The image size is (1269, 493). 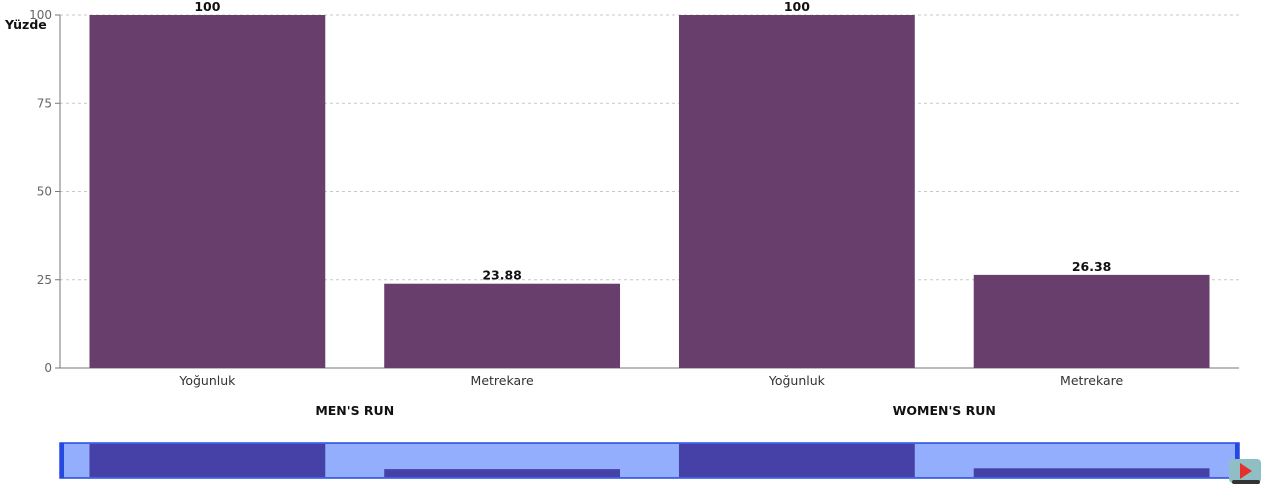 I want to click on range-navigator, so click(x=649, y=460).